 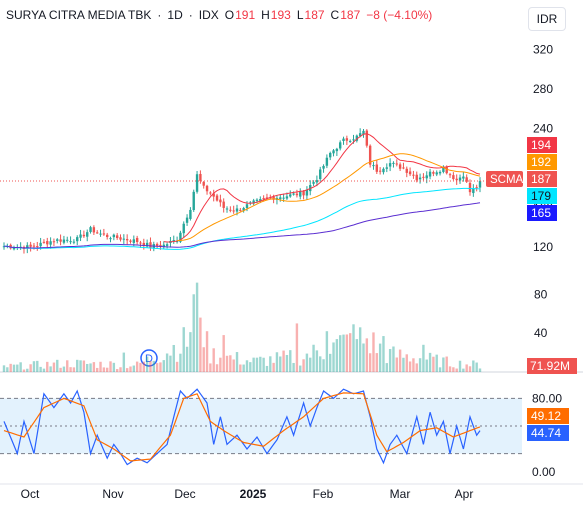 I want to click on dividend-icon, so click(x=149, y=358).